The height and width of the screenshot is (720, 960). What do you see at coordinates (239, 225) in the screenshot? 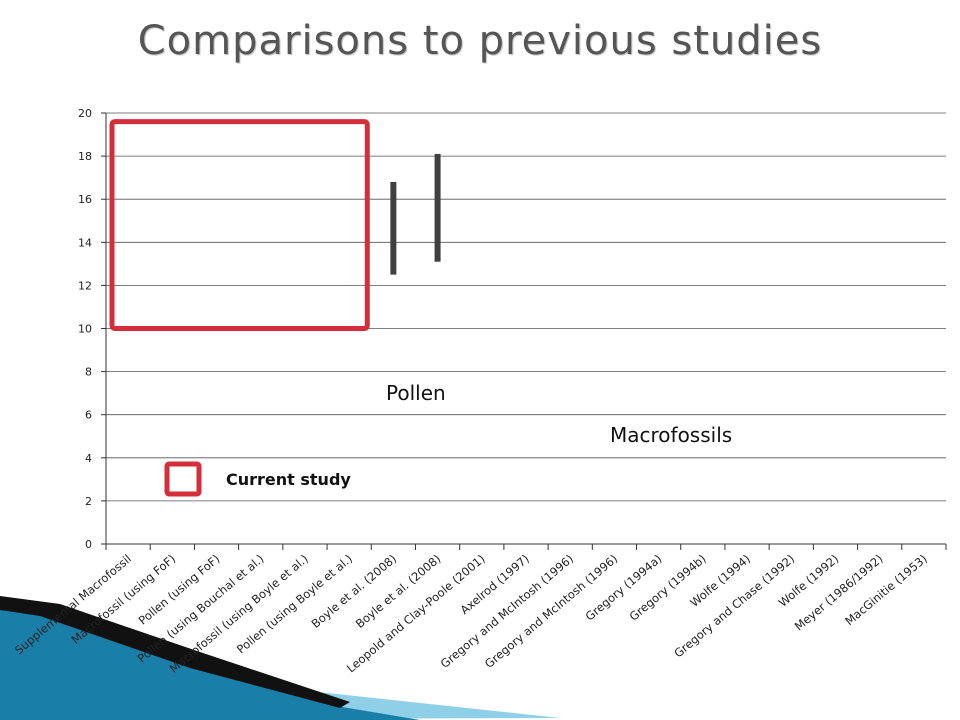
I see `current-study-highlight-box` at bounding box center [239, 225].